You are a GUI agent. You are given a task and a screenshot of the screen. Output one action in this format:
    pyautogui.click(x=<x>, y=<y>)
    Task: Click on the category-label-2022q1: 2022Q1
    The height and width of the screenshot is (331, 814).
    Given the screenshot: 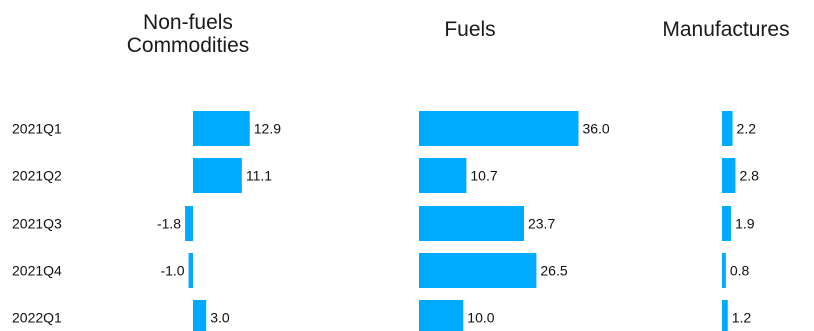 What is the action you would take?
    pyautogui.click(x=37, y=318)
    